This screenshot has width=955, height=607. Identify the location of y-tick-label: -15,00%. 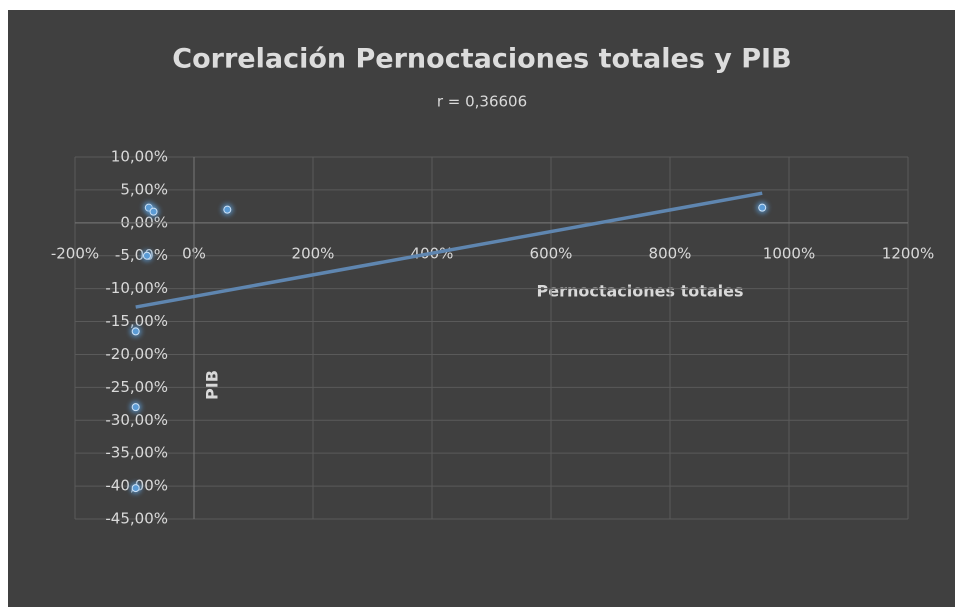
(136, 321).